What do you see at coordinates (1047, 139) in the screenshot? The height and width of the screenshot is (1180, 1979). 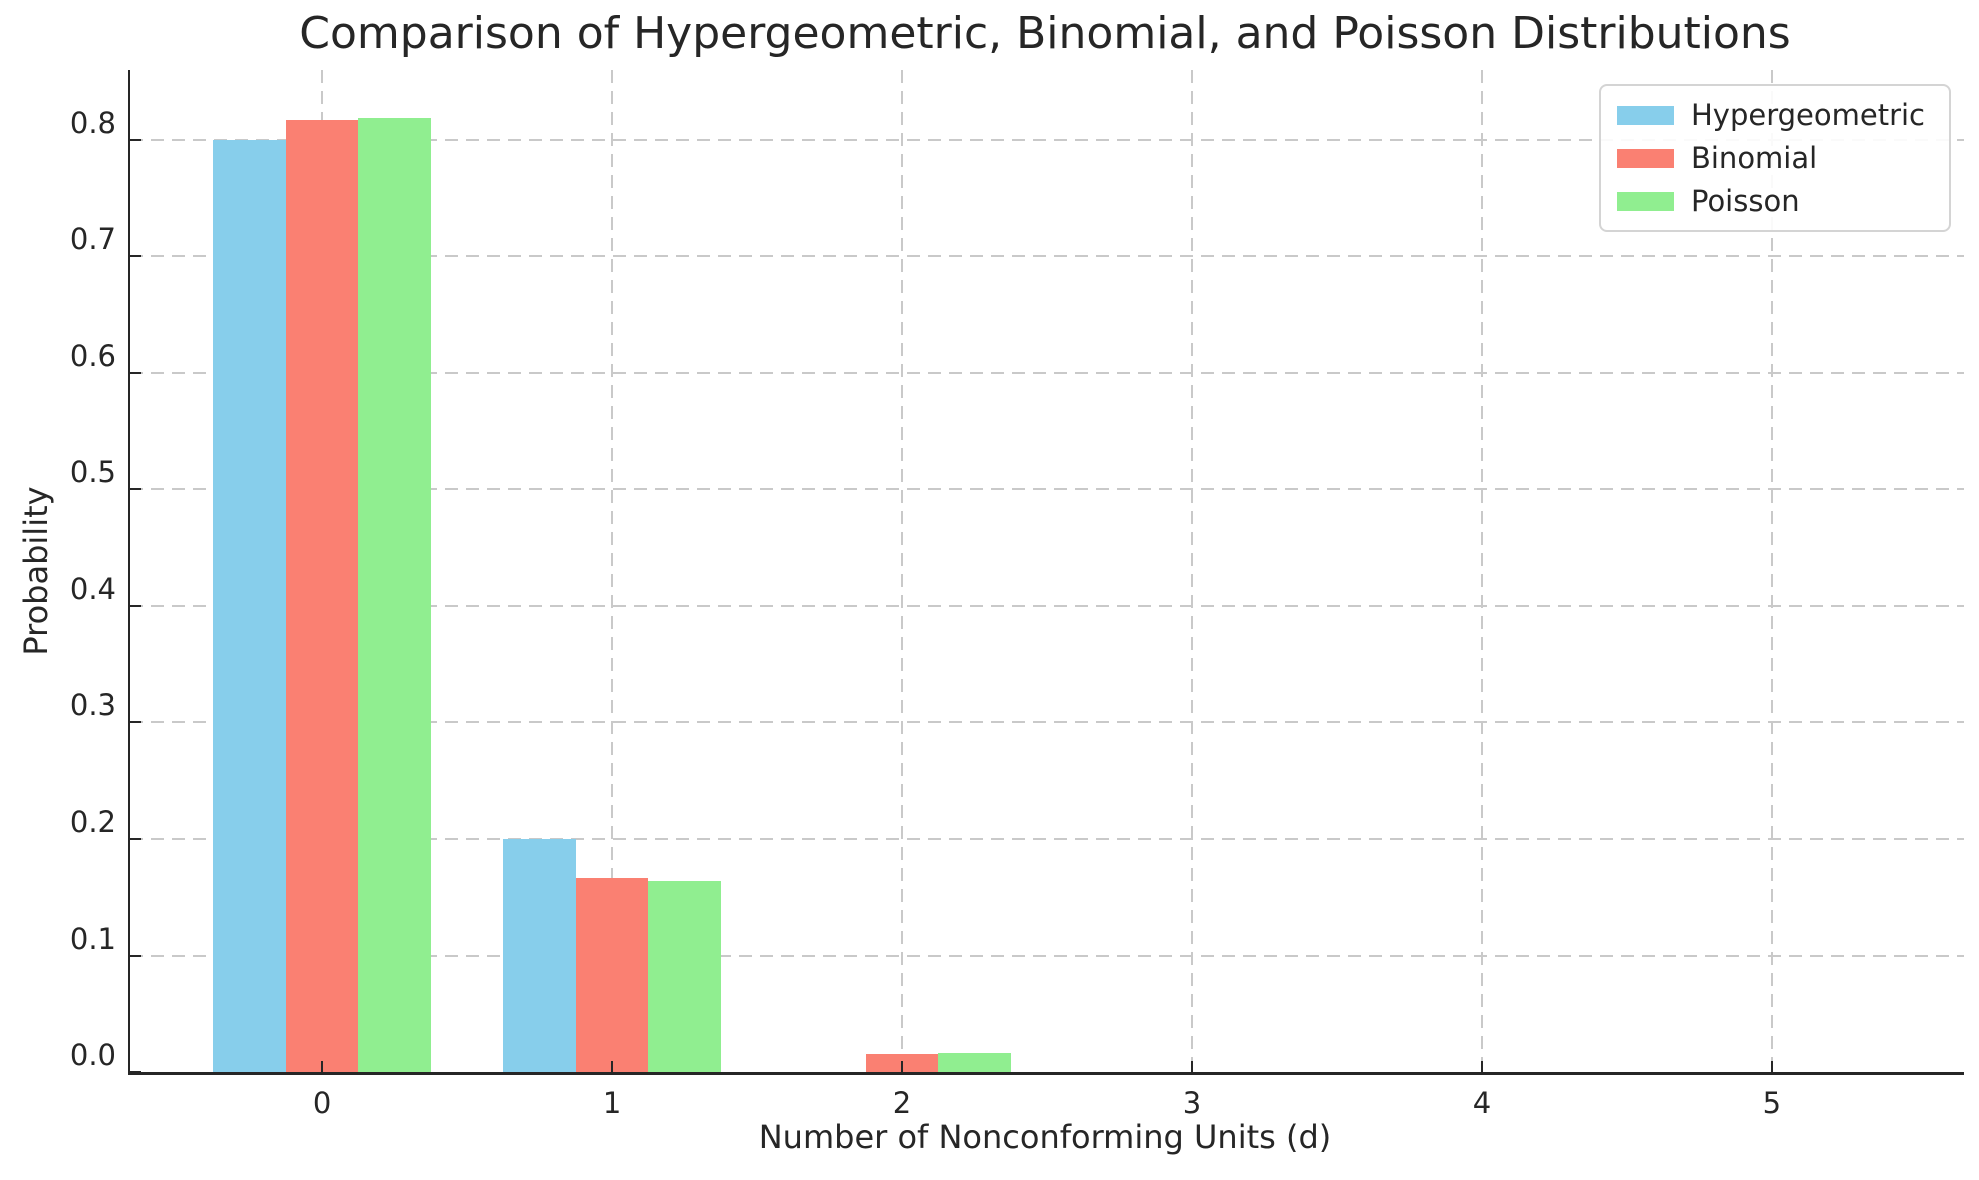 I see `h-gridline-0.8` at bounding box center [1047, 139].